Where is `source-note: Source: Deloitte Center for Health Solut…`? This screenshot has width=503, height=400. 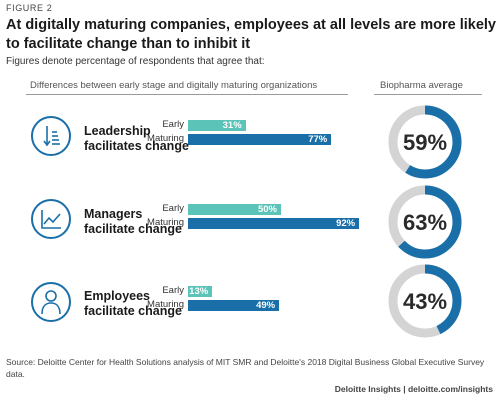
source-note: Source: Deloitte Center for Health Solut… is located at coordinates (245, 368).